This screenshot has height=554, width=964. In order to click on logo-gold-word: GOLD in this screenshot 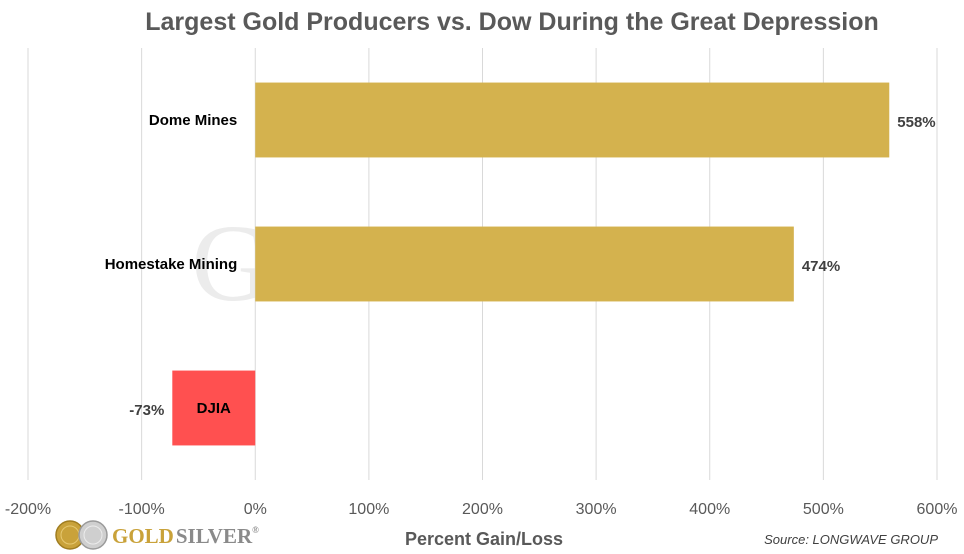, I will do `click(143, 536)`.